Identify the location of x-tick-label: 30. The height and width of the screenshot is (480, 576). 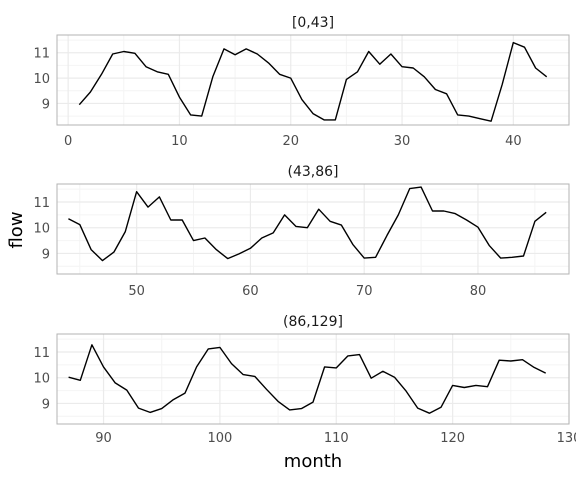
(402, 141).